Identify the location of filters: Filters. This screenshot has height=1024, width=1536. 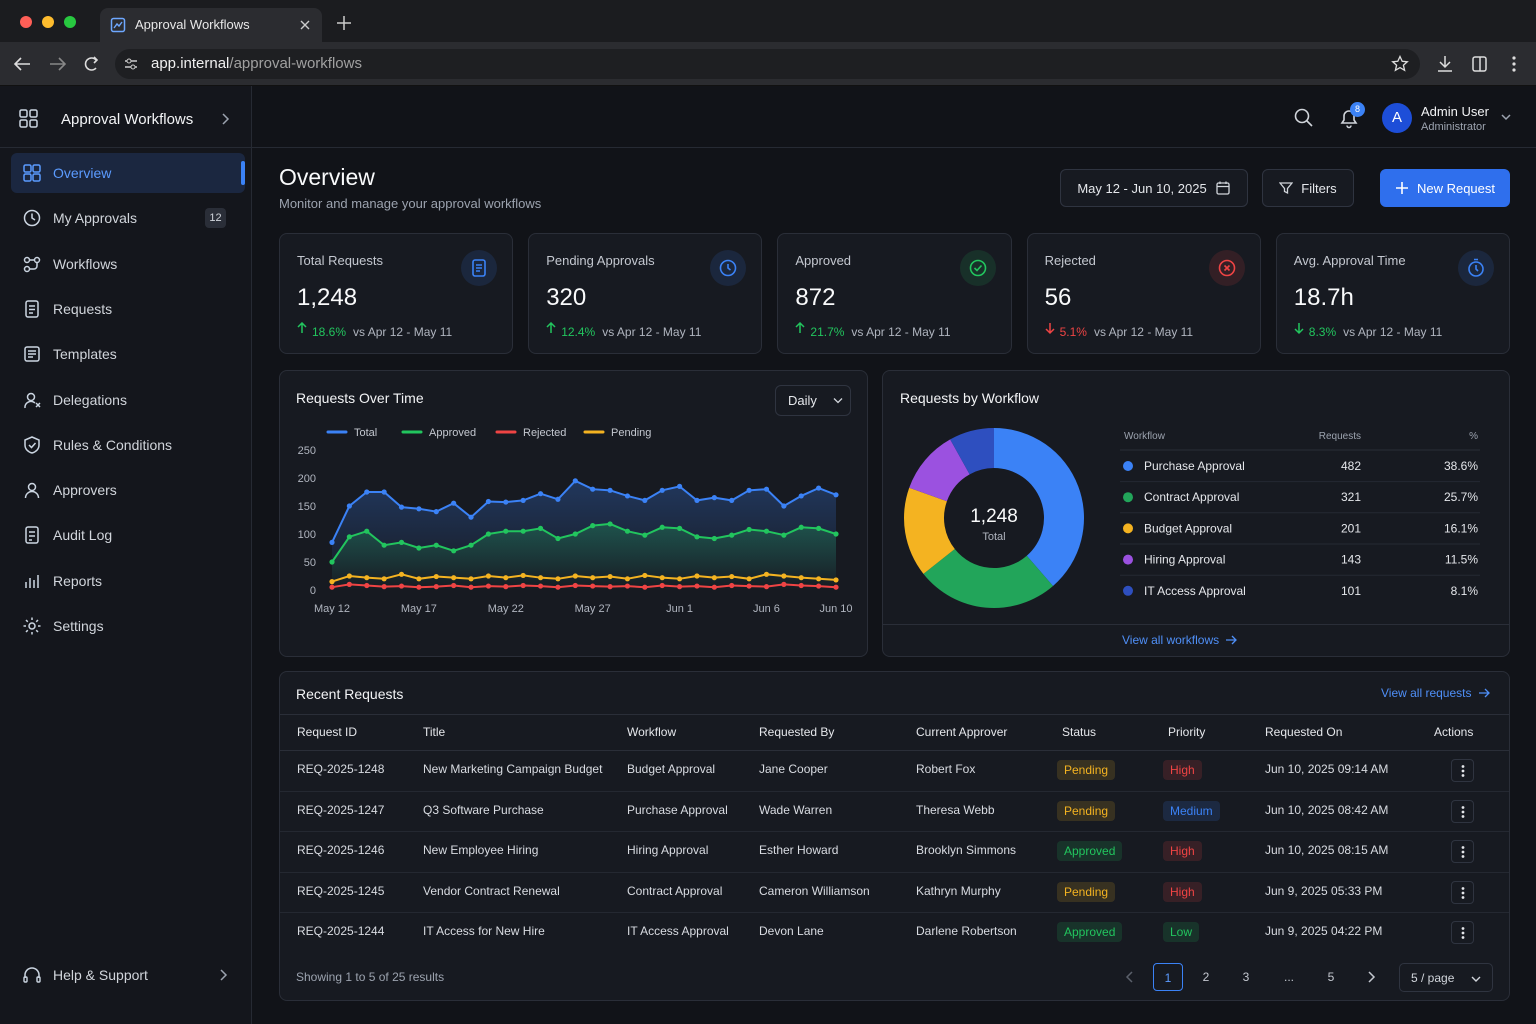
(1308, 188).